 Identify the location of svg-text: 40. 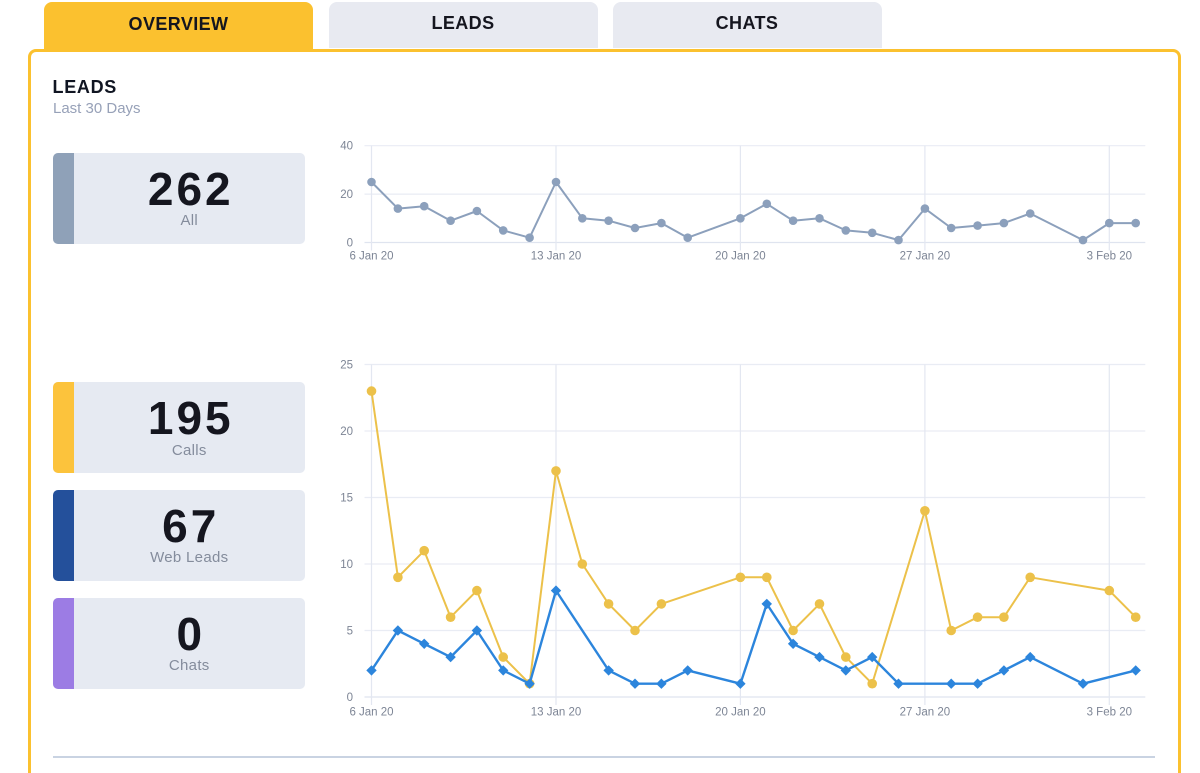
(346, 147).